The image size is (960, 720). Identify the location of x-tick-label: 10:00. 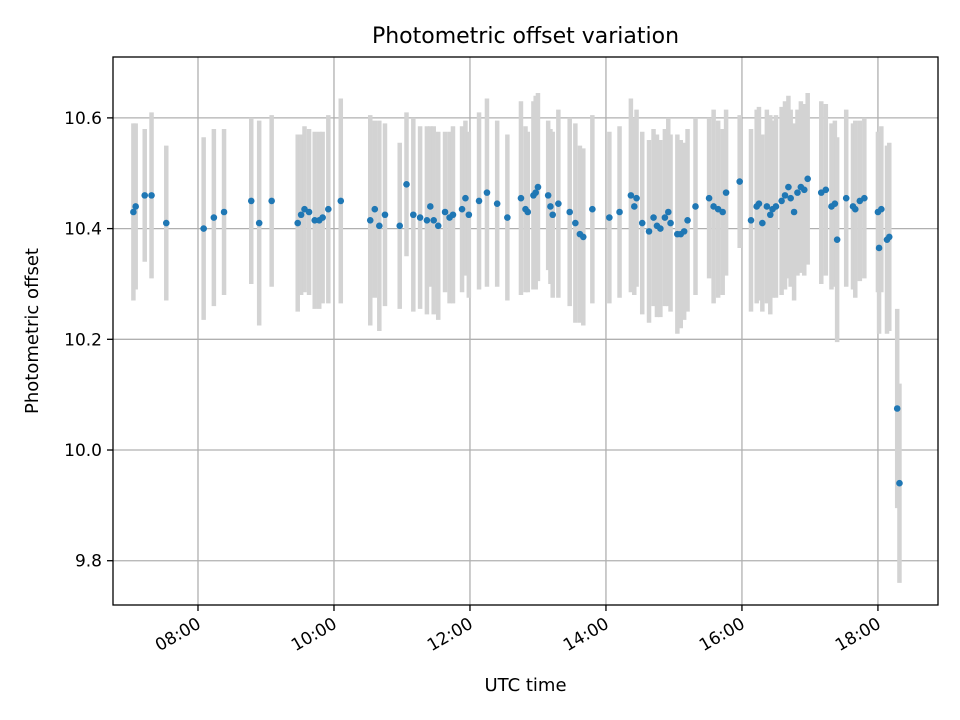
(314, 635).